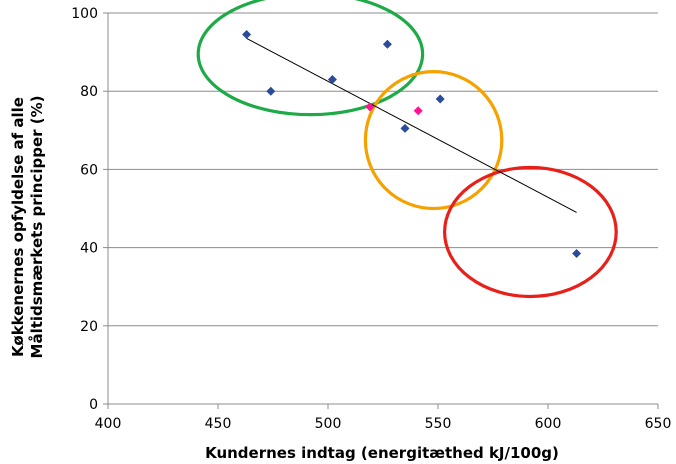  Describe the element at coordinates (18, 227) in the screenshot. I see `y-axis-title-line1: Køkkenernes opfyldelse af alle` at that location.